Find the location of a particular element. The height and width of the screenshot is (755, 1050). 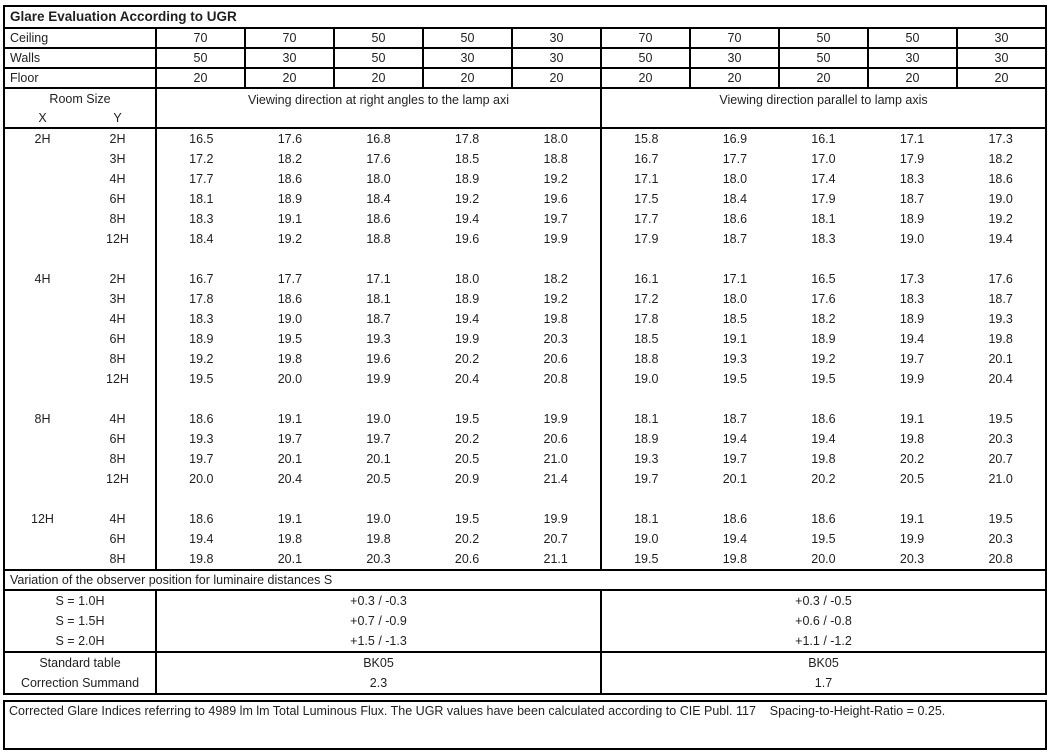

ugr-value: 20.1 is located at coordinates (290, 559).